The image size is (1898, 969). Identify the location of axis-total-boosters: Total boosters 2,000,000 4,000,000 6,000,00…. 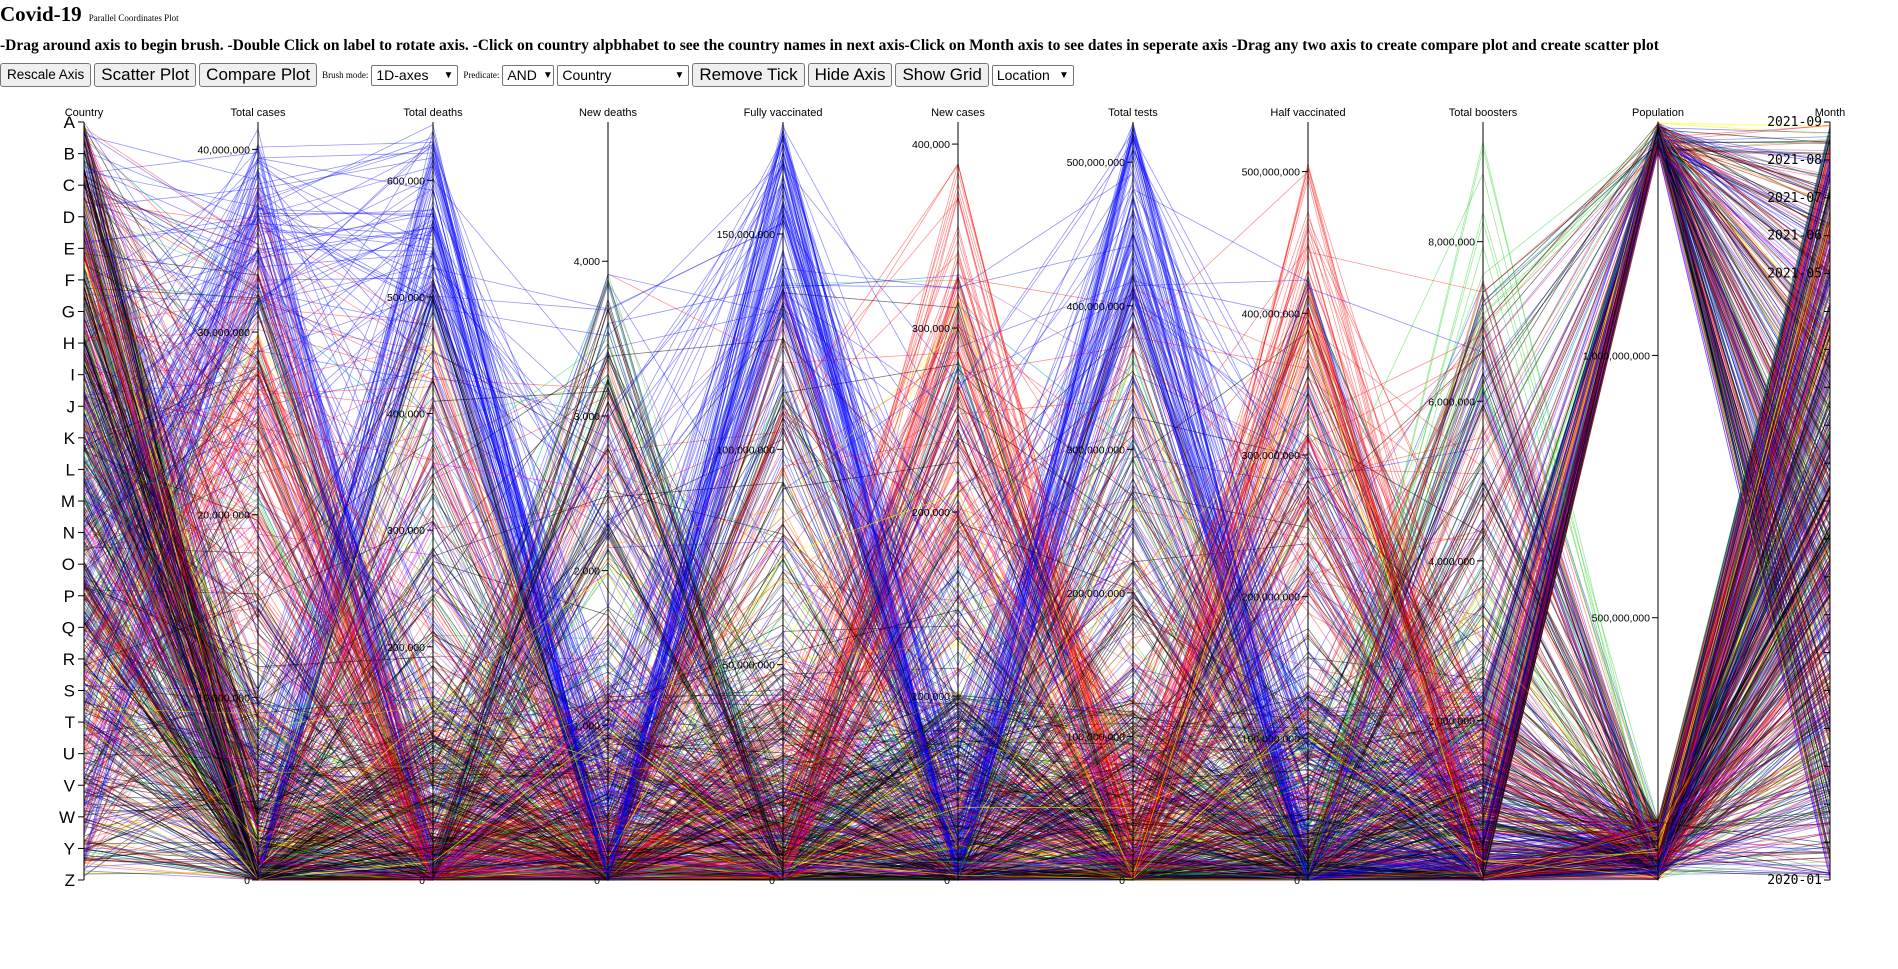
(1473, 493).